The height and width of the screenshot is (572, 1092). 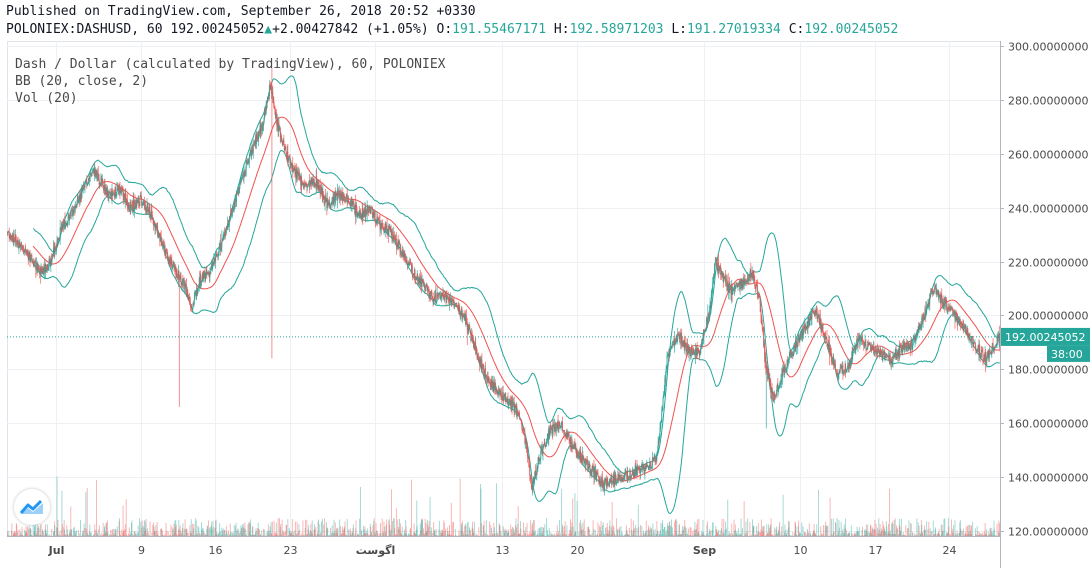 I want to click on last-price: 192.00245052, so click(x=217, y=29).